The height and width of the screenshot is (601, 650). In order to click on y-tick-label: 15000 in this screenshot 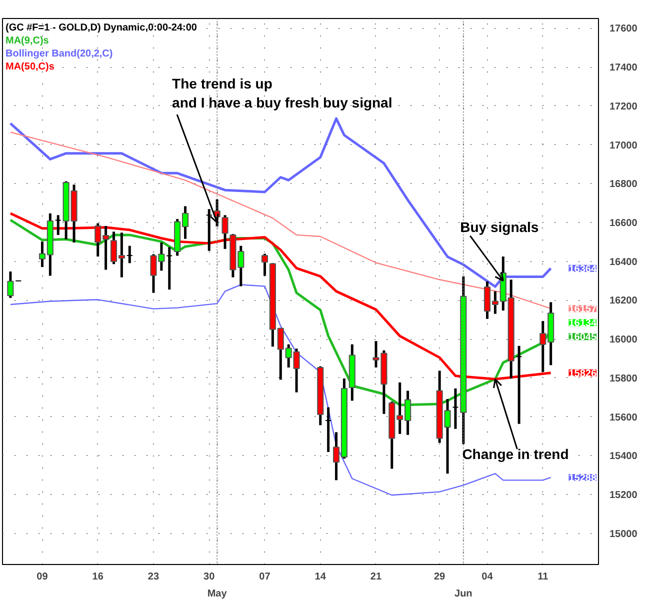, I will do `click(624, 534)`.